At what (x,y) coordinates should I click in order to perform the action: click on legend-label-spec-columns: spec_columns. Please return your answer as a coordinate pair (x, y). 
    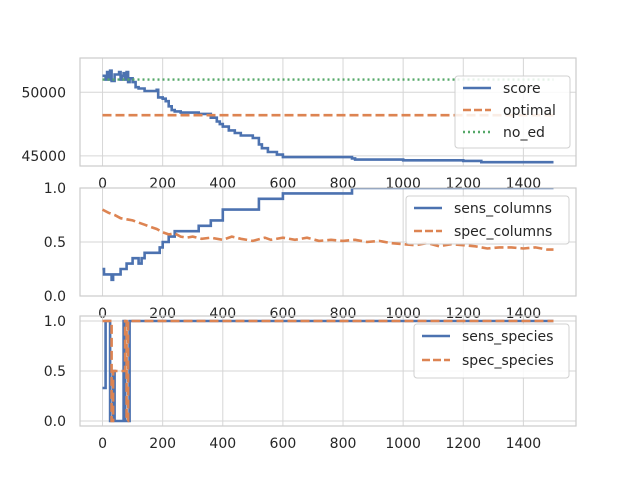
    Looking at the image, I should click on (503, 232).